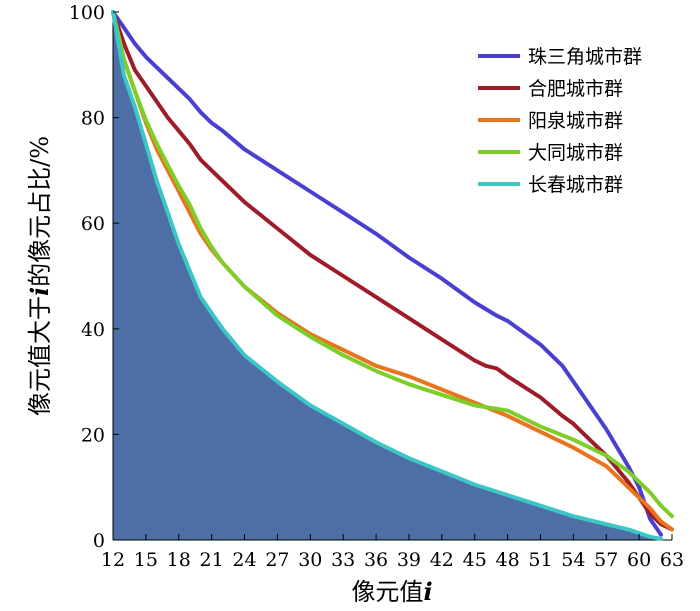  What do you see at coordinates (672, 560) in the screenshot?
I see `x-tick-label: 63` at bounding box center [672, 560].